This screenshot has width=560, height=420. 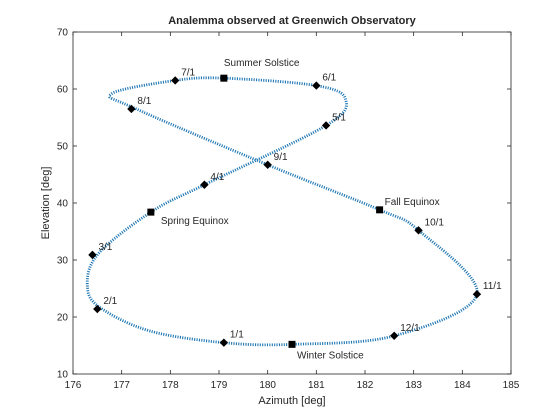 I want to click on marker-label-6-1: 6/1, so click(x=329, y=78).